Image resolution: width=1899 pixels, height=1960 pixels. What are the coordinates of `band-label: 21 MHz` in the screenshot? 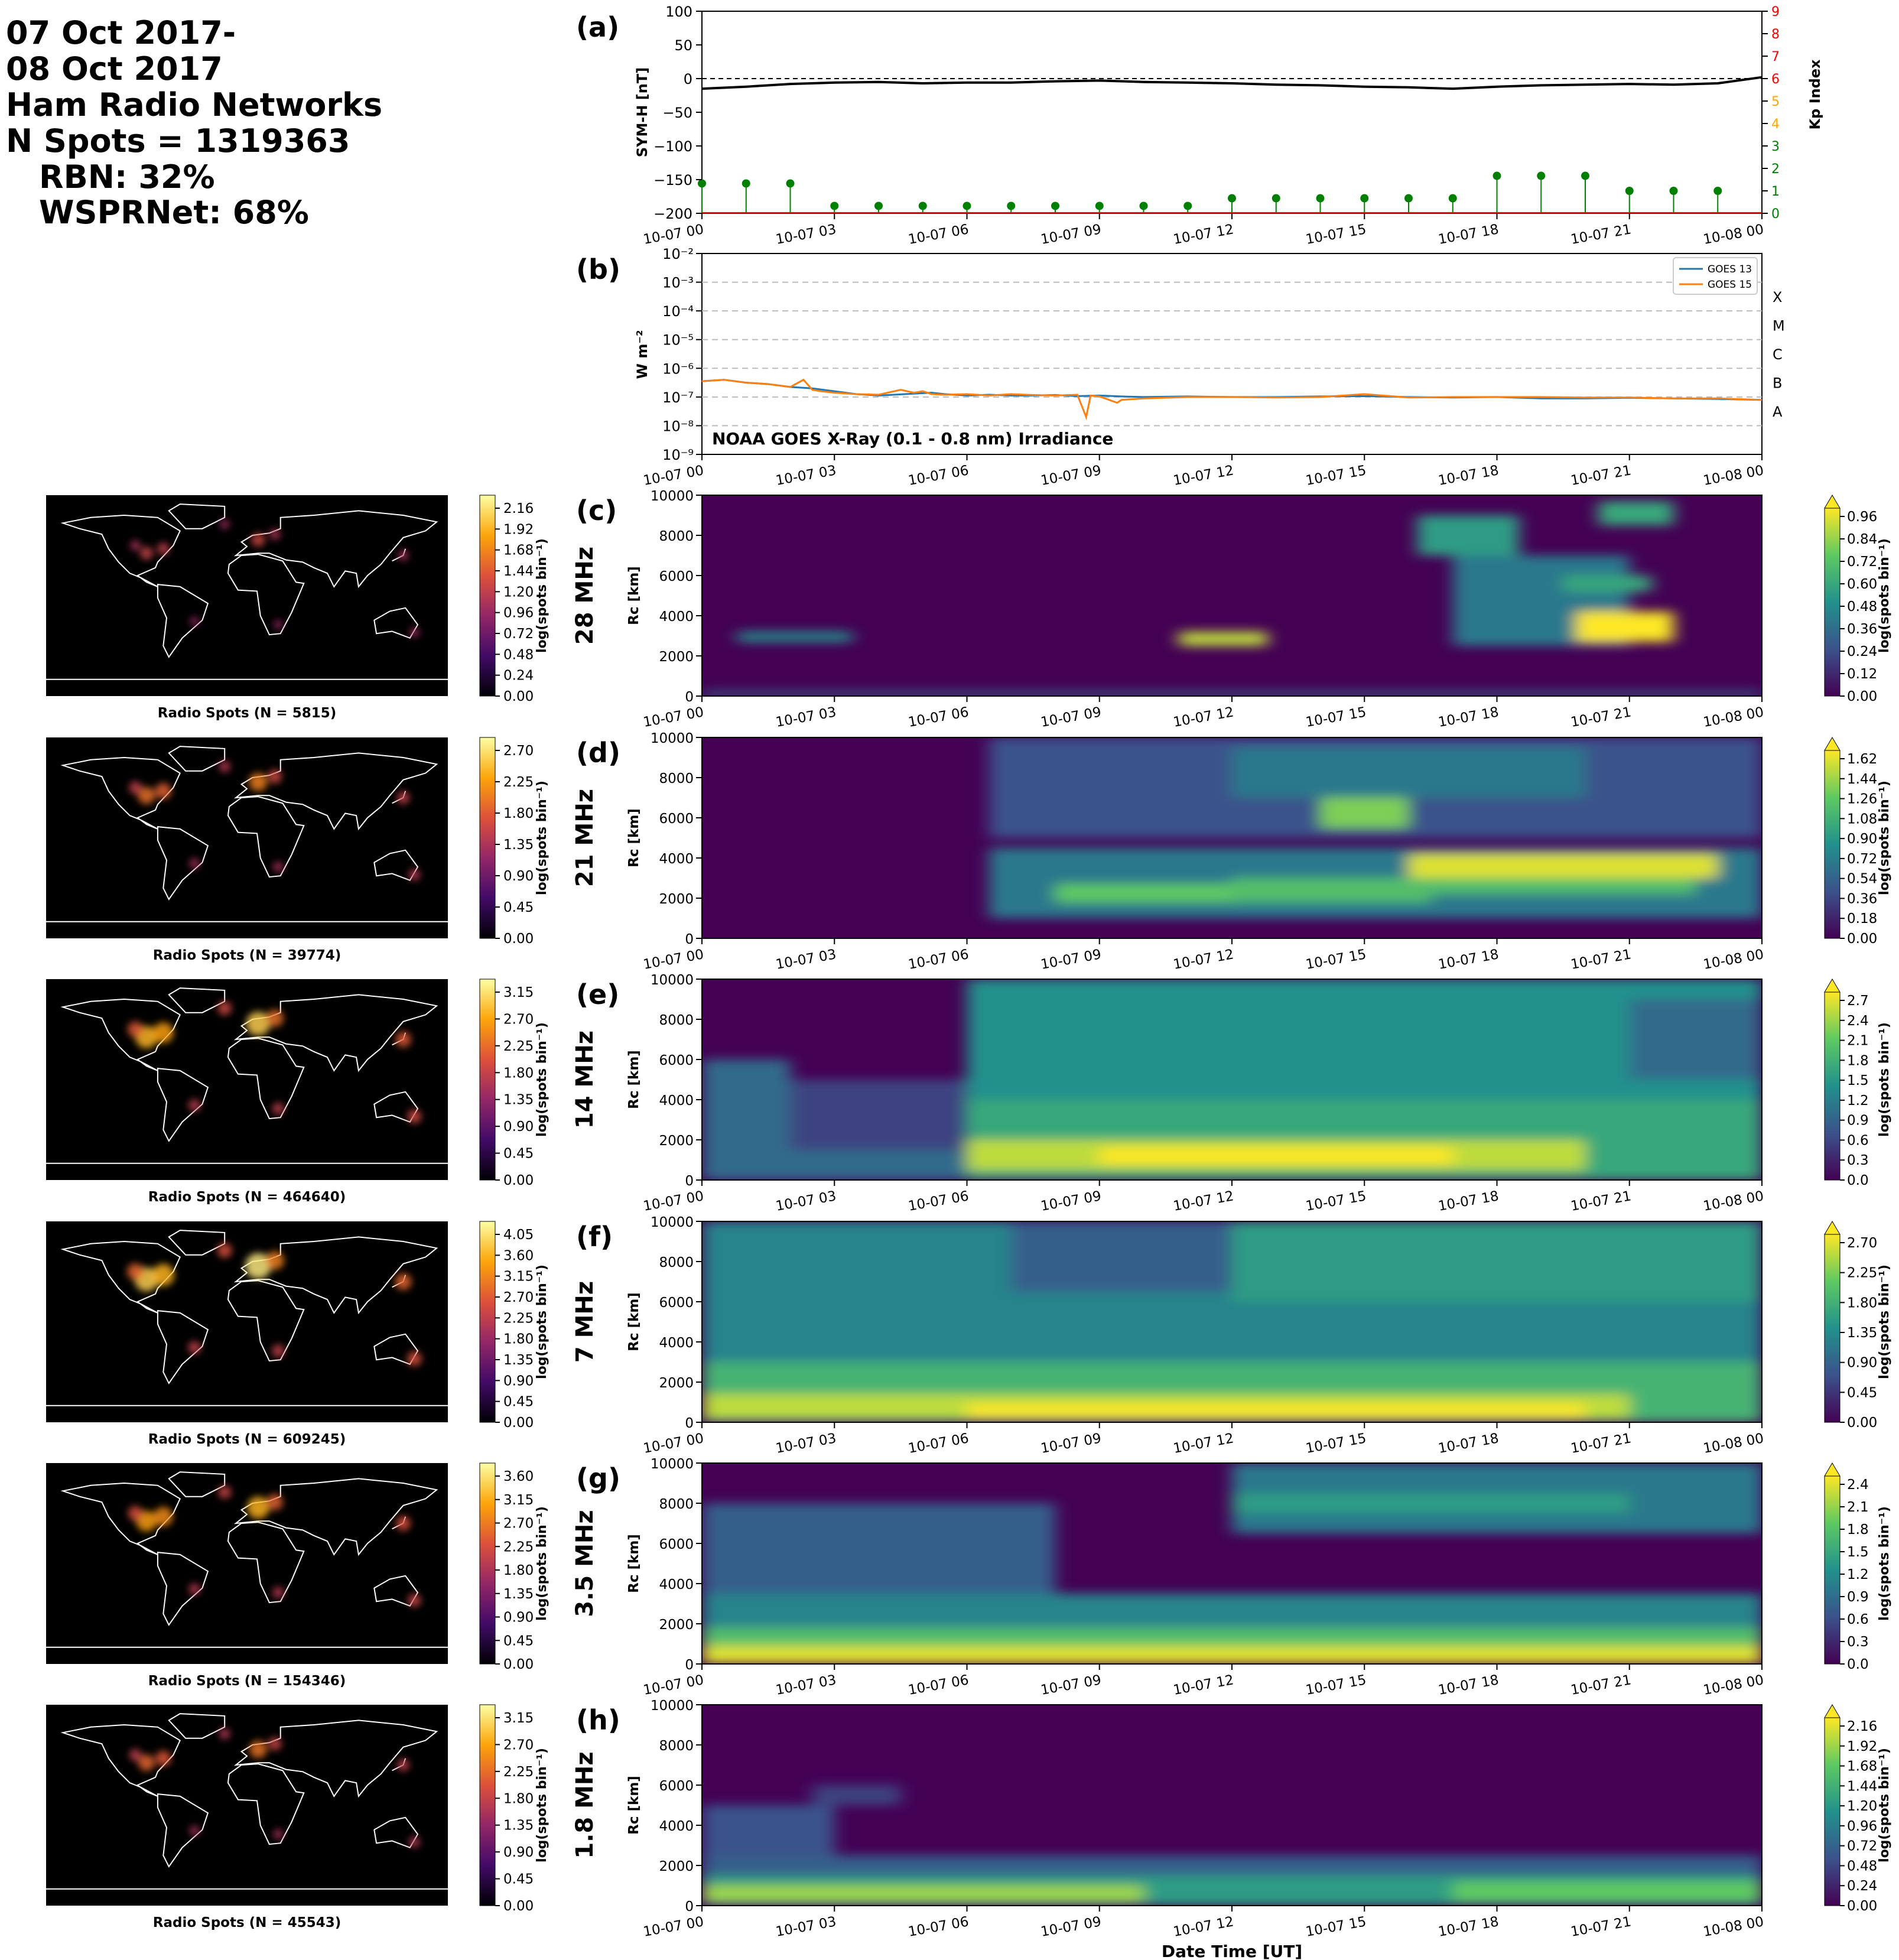 It's located at (585, 838).